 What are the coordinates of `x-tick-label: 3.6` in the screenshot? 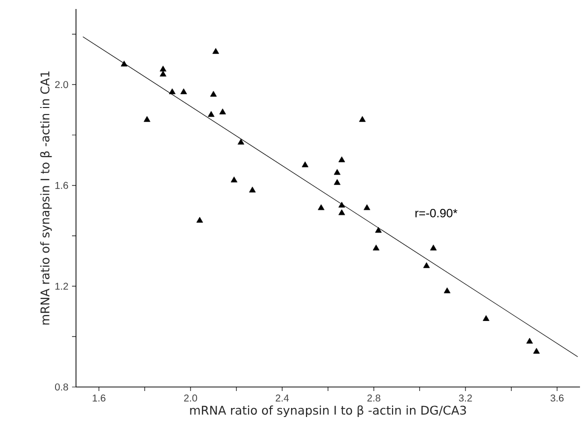 It's located at (557, 398).